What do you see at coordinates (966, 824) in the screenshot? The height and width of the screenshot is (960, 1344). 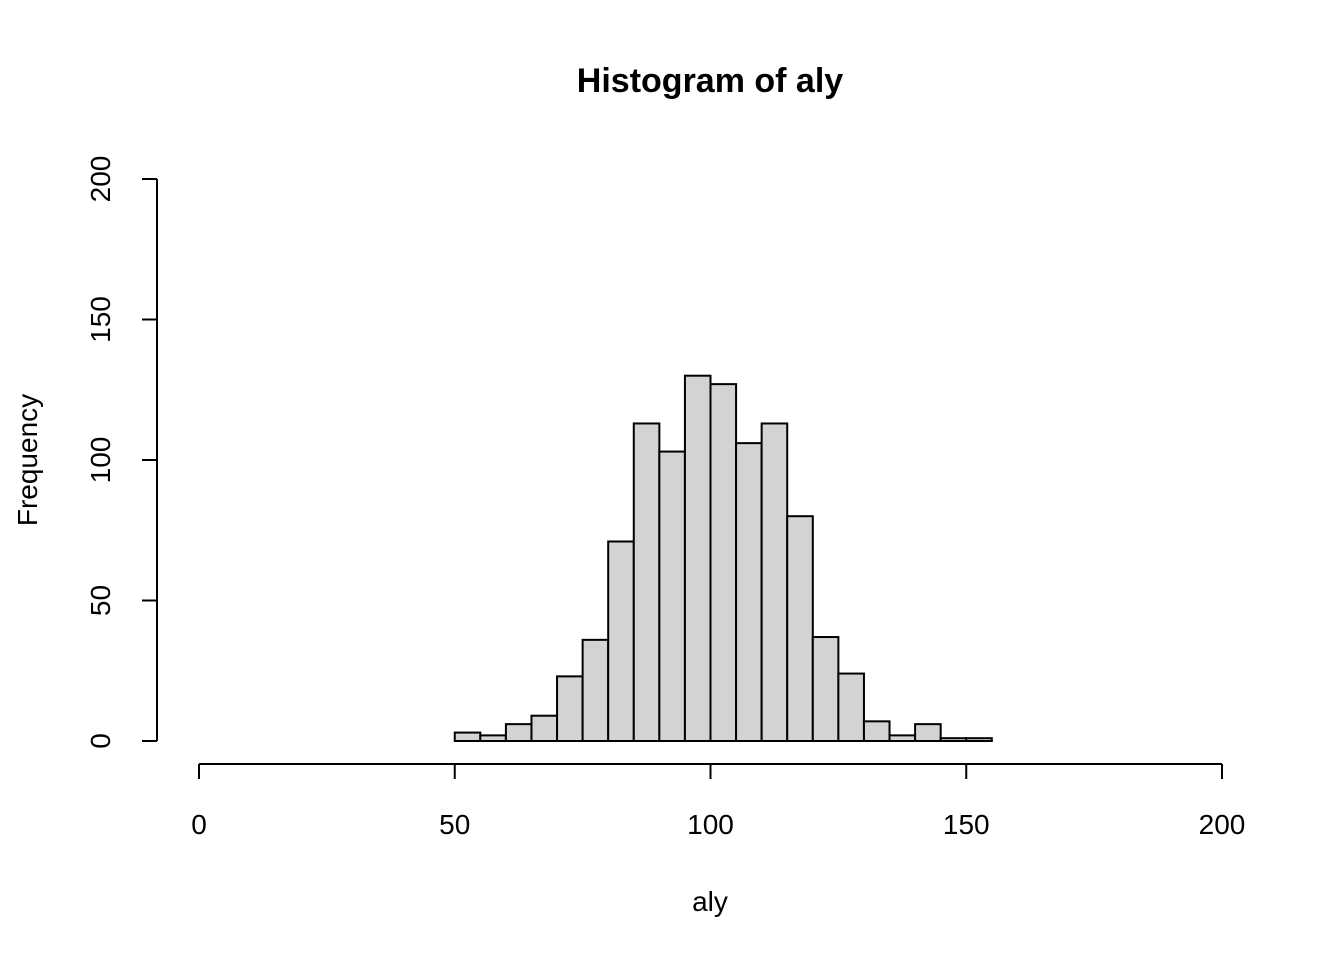 I see `x-tick-label: 150` at bounding box center [966, 824].